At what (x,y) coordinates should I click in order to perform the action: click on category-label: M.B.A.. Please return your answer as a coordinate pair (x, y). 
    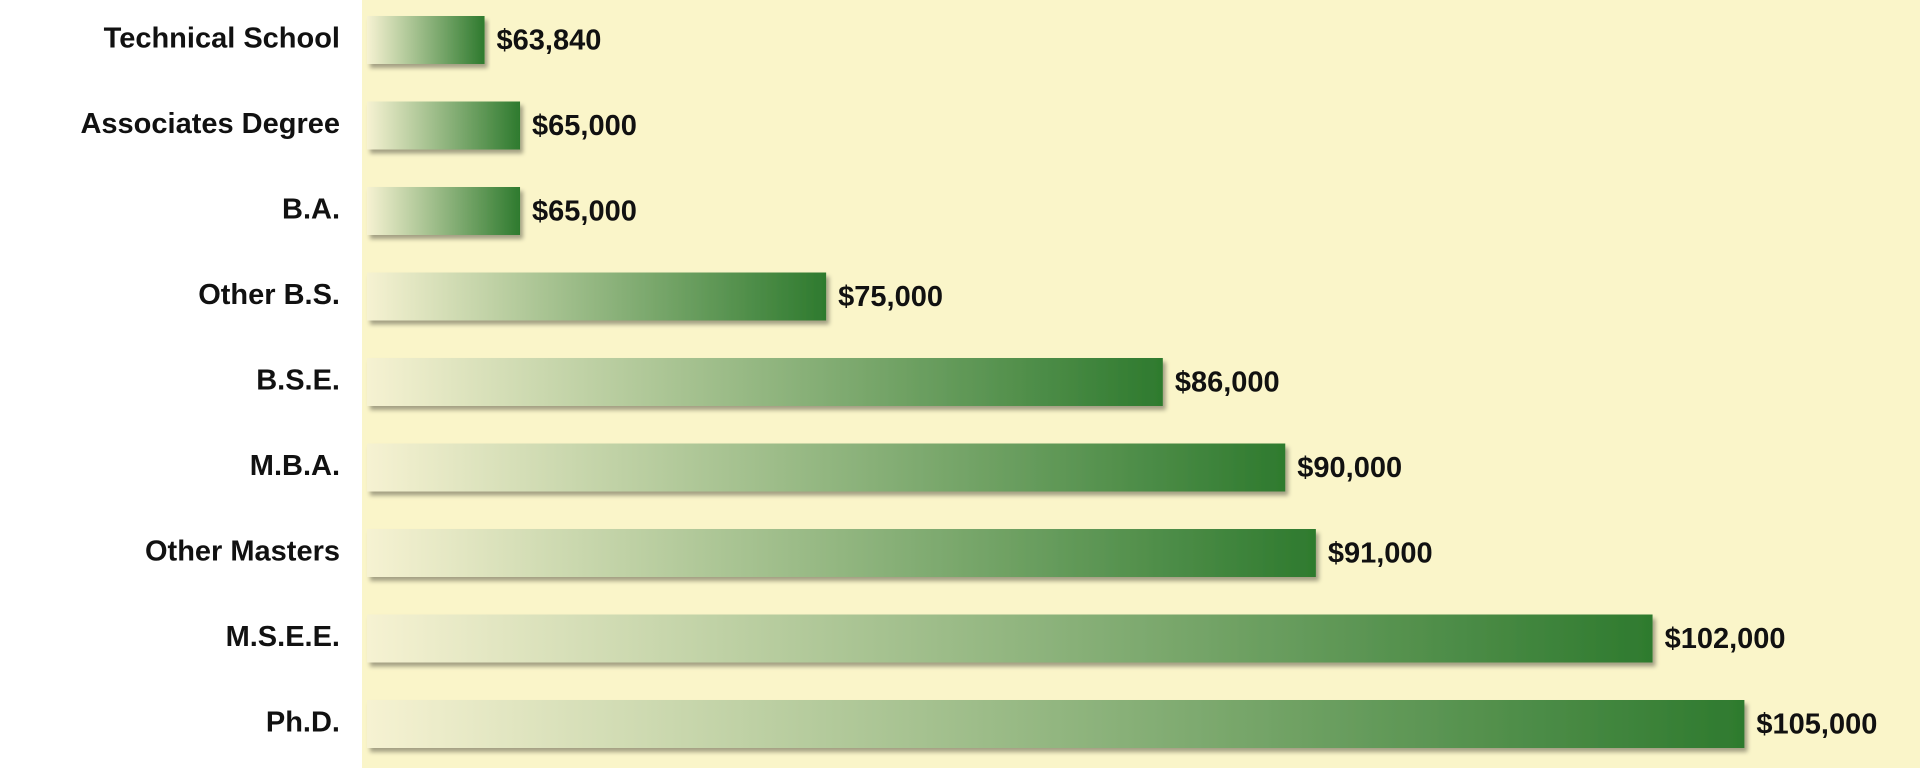
    Looking at the image, I should click on (295, 466).